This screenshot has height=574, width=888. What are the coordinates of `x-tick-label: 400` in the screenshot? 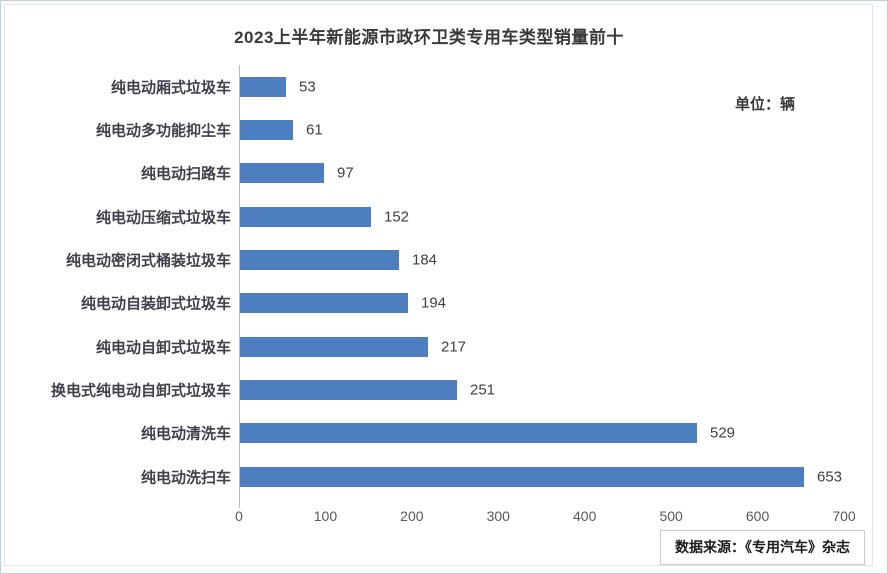 It's located at (585, 516).